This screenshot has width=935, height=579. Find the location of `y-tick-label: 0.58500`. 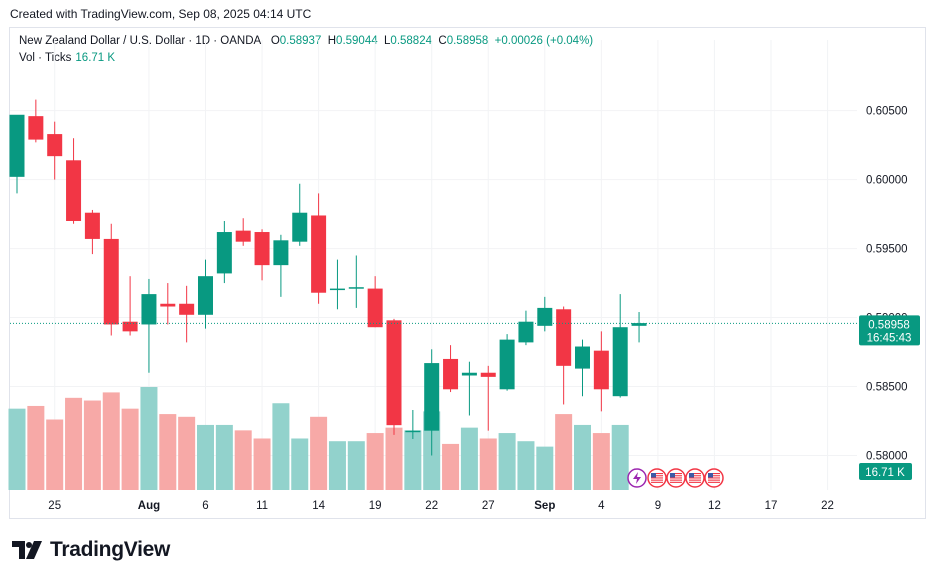

y-tick-label: 0.58500 is located at coordinates (887, 388).